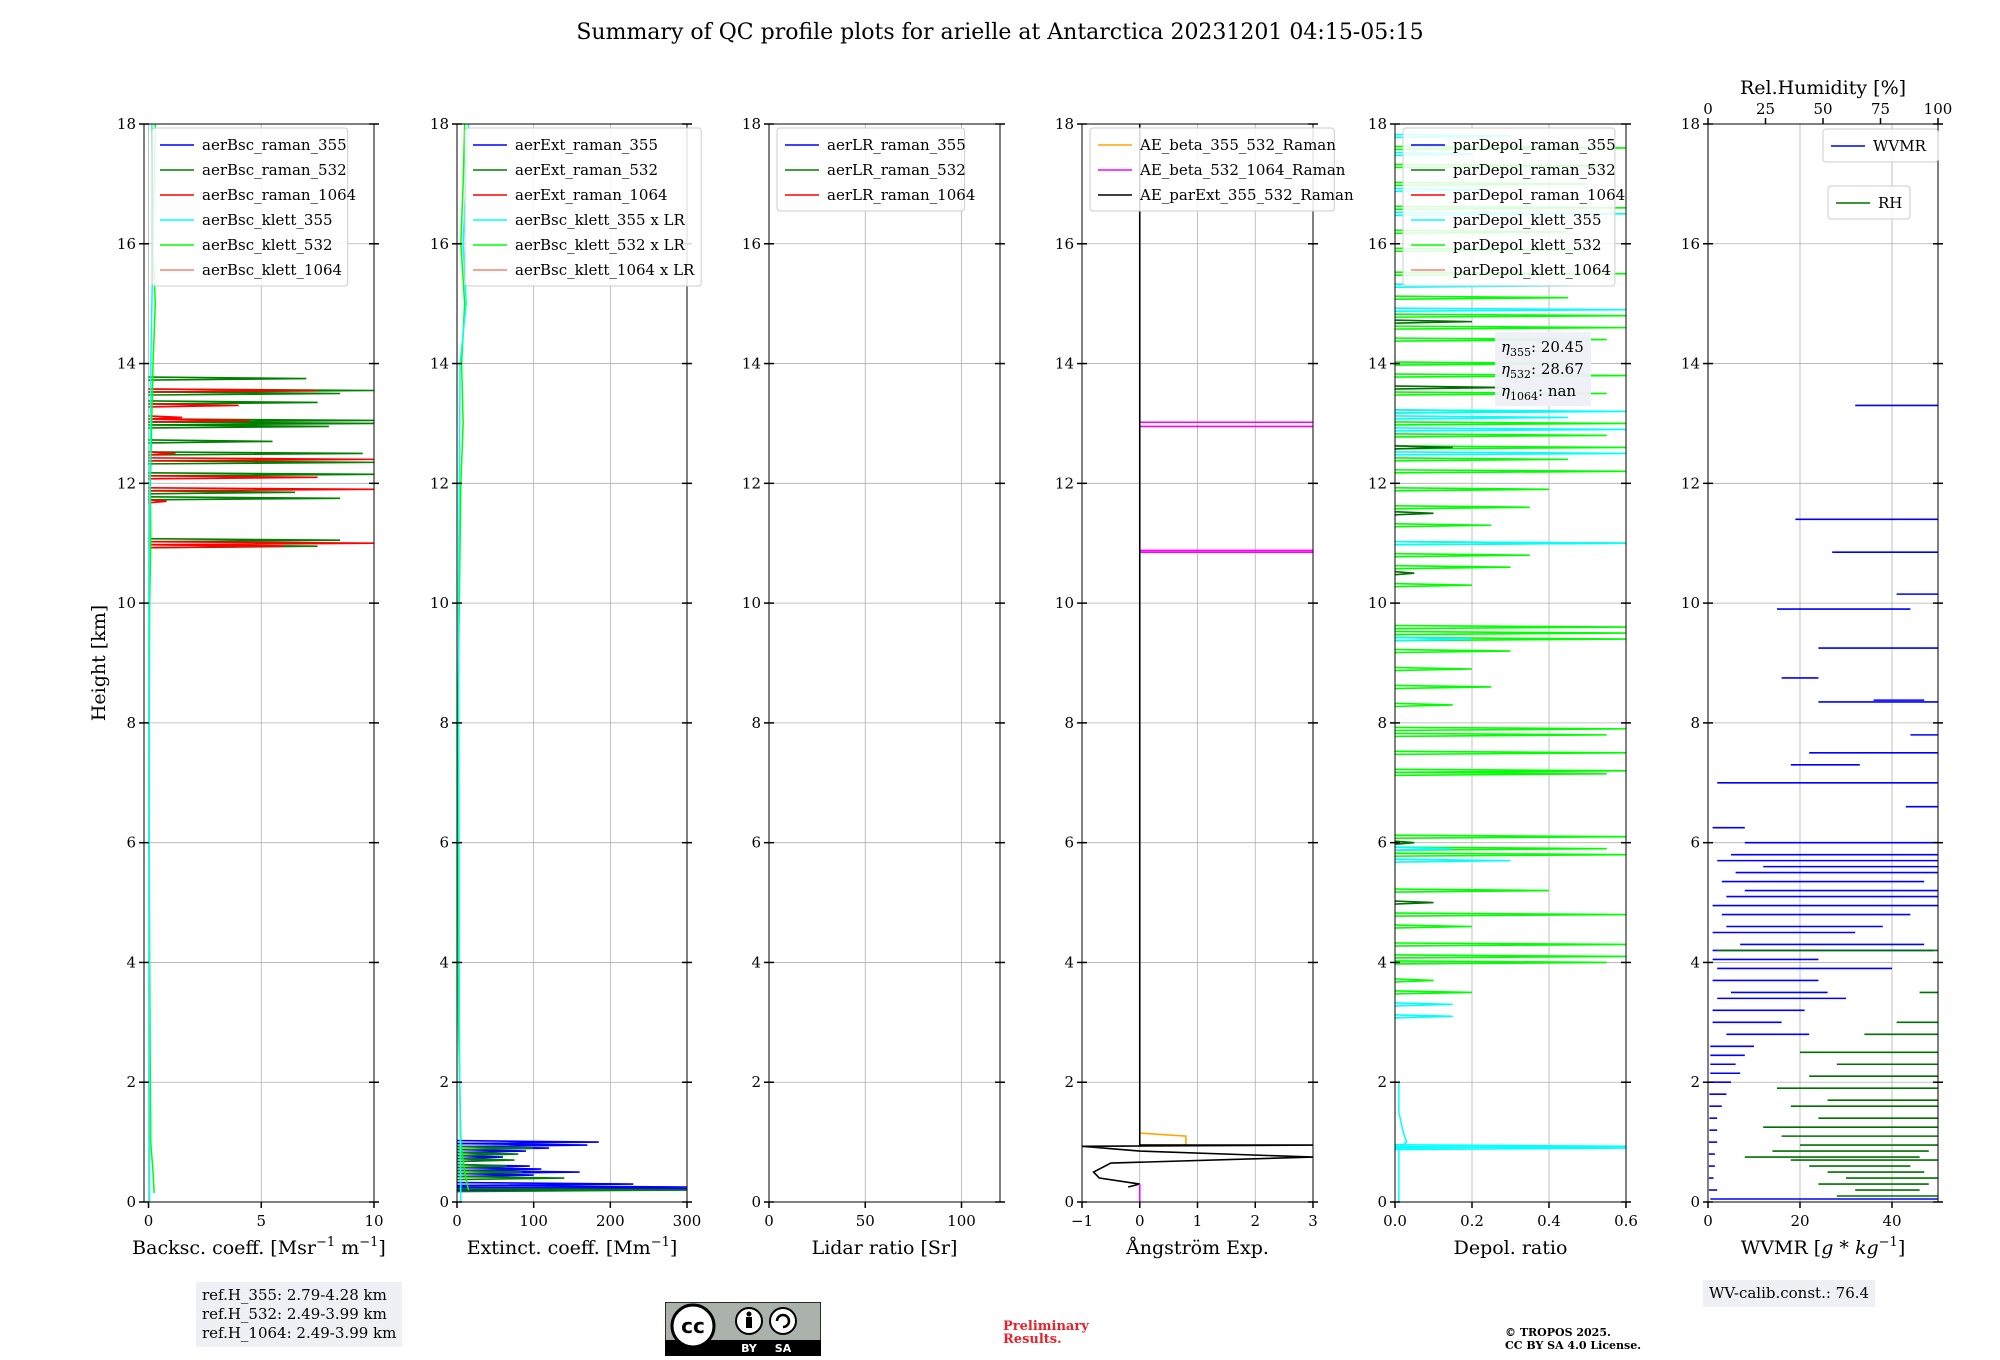  What do you see at coordinates (1543, 369) in the screenshot?
I see `eta-box` at bounding box center [1543, 369].